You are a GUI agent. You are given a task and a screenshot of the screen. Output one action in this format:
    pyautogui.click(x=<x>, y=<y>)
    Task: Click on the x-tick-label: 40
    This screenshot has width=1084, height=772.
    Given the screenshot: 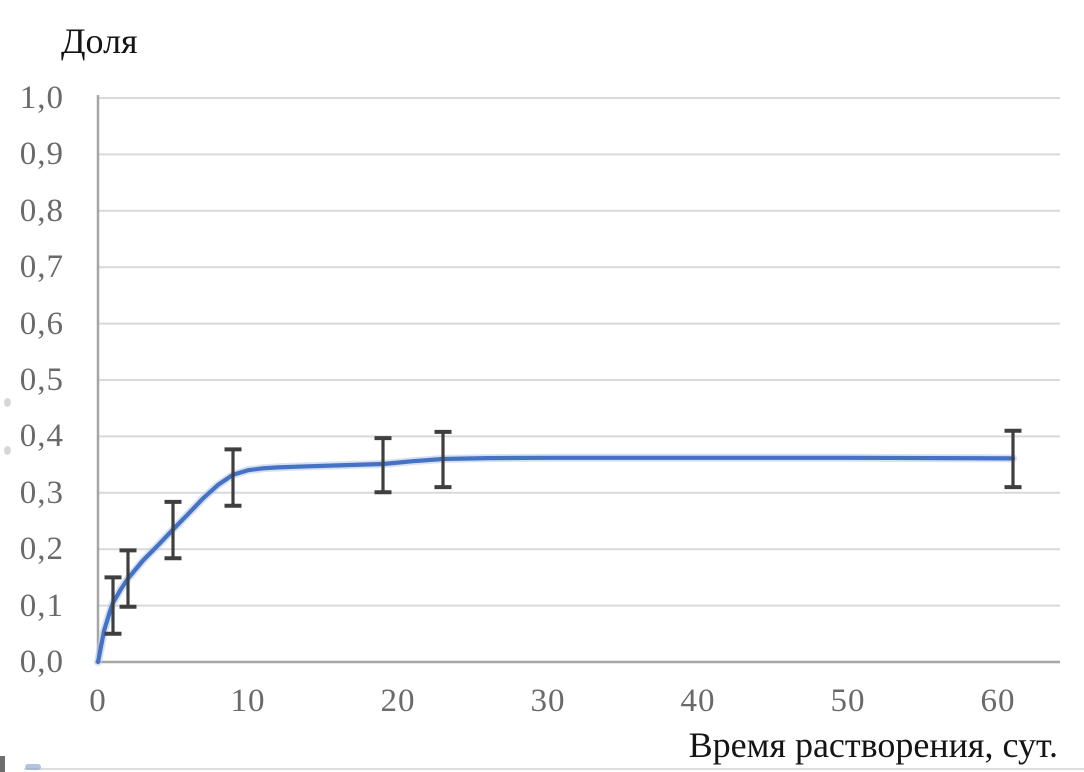 What is the action you would take?
    pyautogui.click(x=698, y=701)
    